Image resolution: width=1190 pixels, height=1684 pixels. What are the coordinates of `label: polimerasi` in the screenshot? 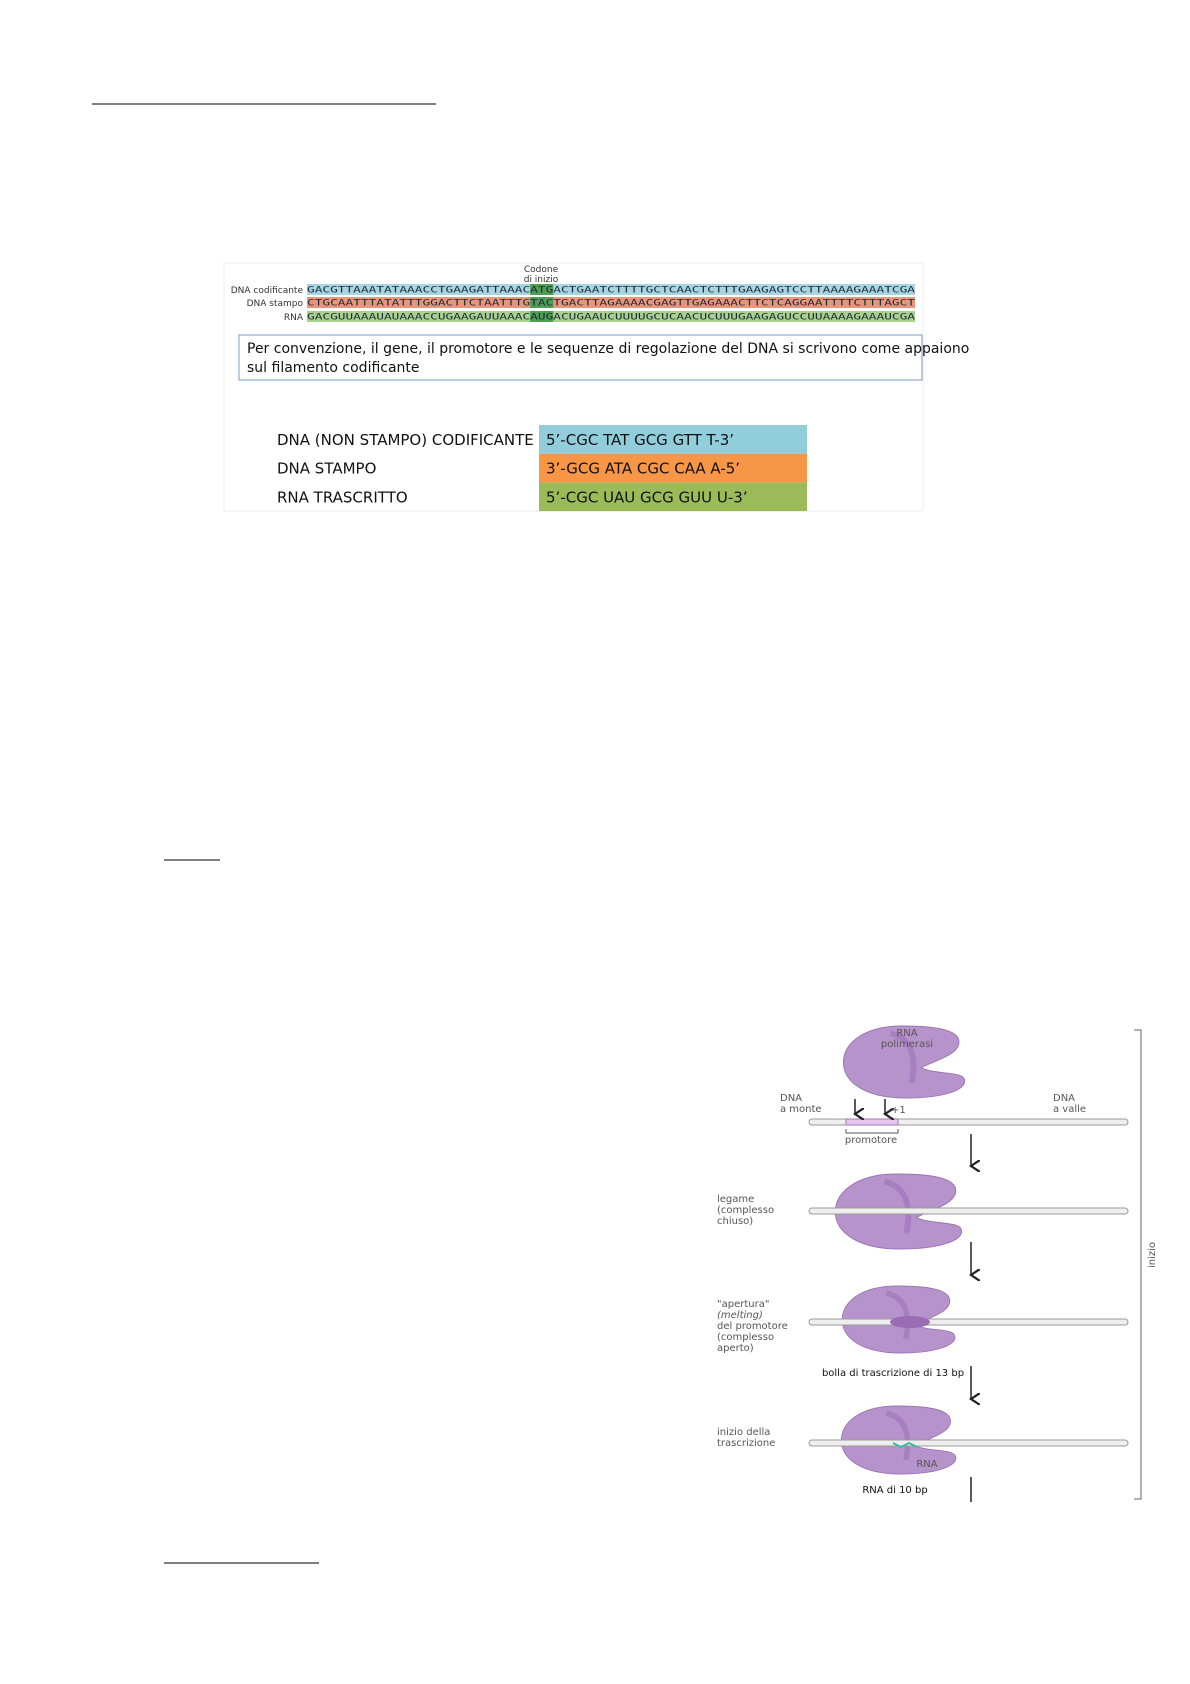 It's located at (907, 1044).